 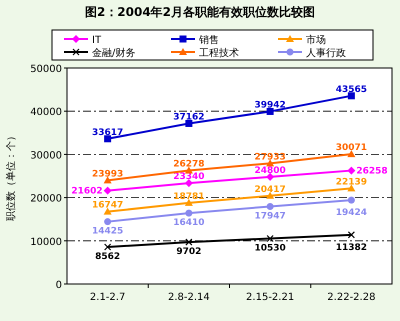 I want to click on data-label: 26258, so click(x=372, y=171).